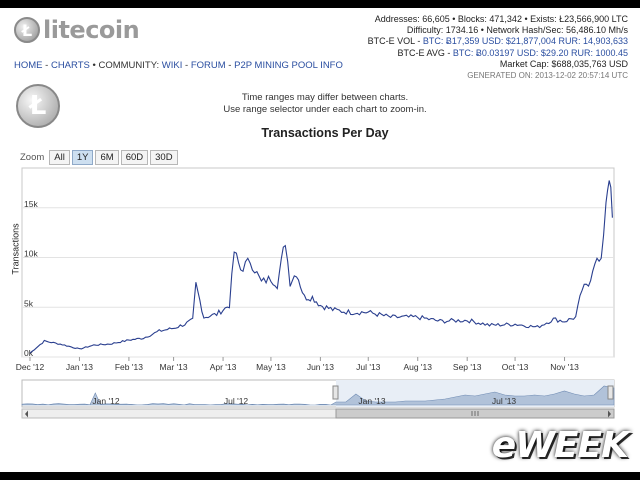  Describe the element at coordinates (174, 367) in the screenshot. I see `x-tick-label: Mar '13` at that location.